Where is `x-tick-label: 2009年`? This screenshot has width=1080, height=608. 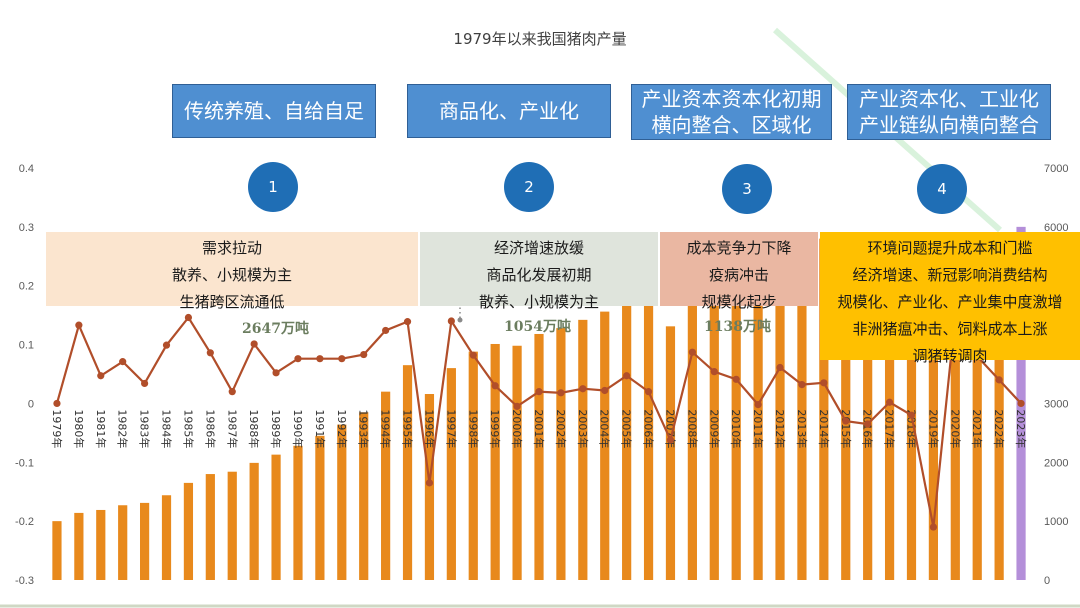 x-tick-label: 2009年 is located at coordinates (714, 428).